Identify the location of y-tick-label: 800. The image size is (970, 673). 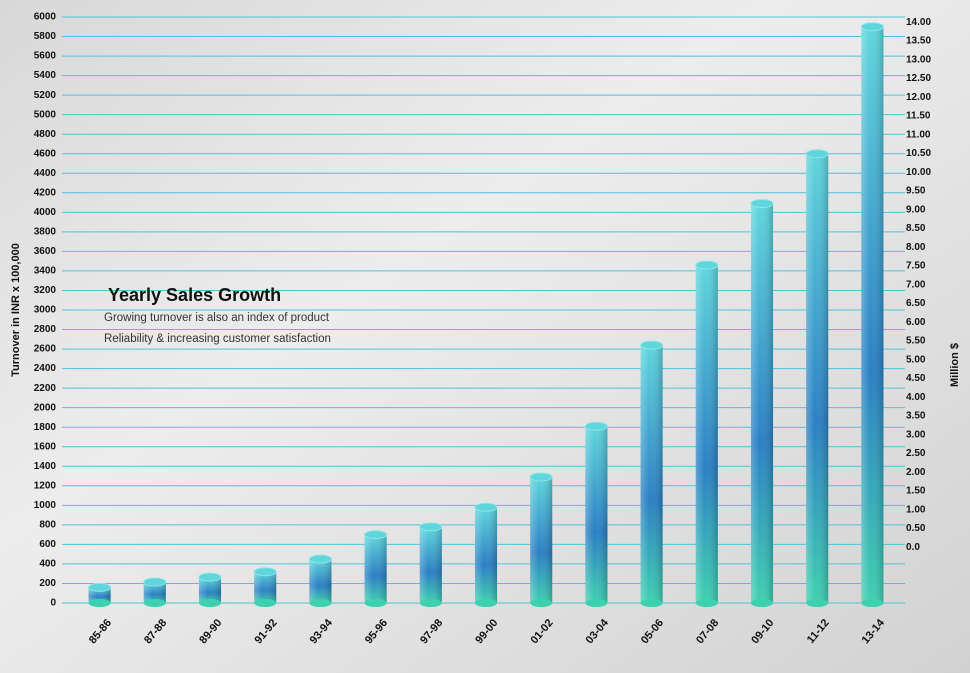
(47, 525).